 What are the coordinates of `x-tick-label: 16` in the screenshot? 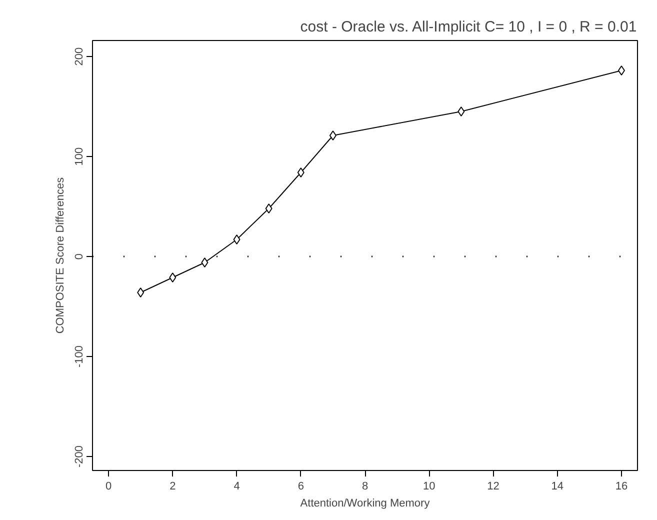 It's located at (621, 486).